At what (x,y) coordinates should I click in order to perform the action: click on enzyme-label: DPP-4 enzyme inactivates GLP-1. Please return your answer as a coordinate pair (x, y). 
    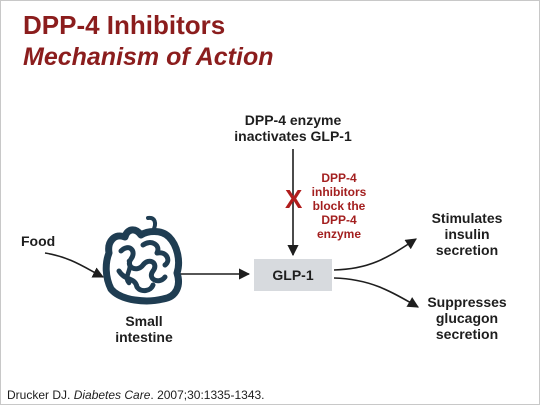
    Looking at the image, I should click on (293, 128).